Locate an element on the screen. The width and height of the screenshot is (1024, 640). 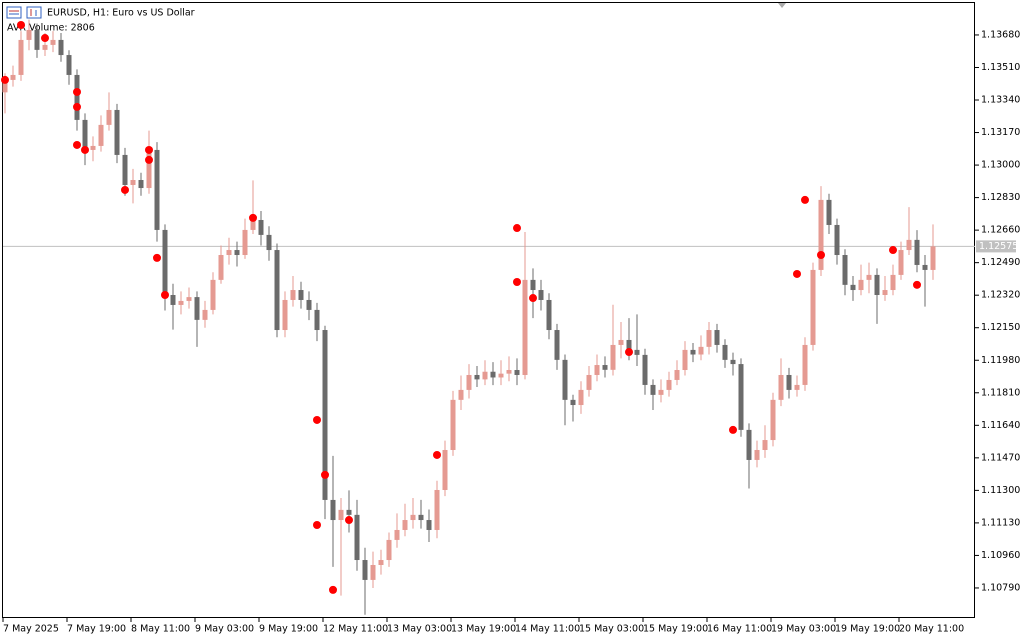
y-tick-label: 1.11300 is located at coordinates (1000, 490).